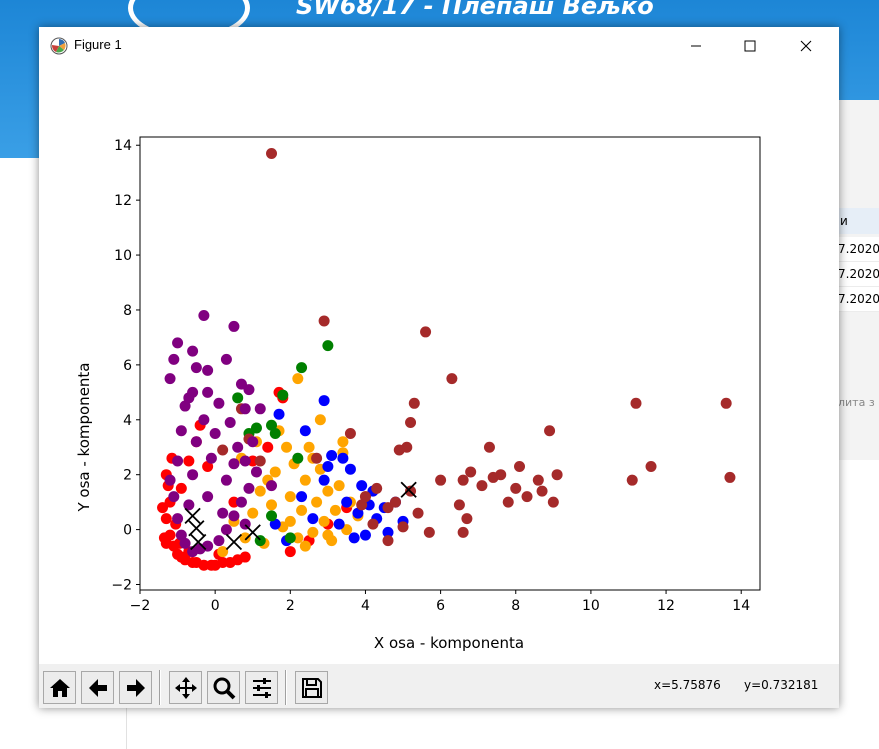 The image size is (879, 749). Describe the element at coordinates (160, 687) in the screenshot. I see `toolbar-separator` at that location.